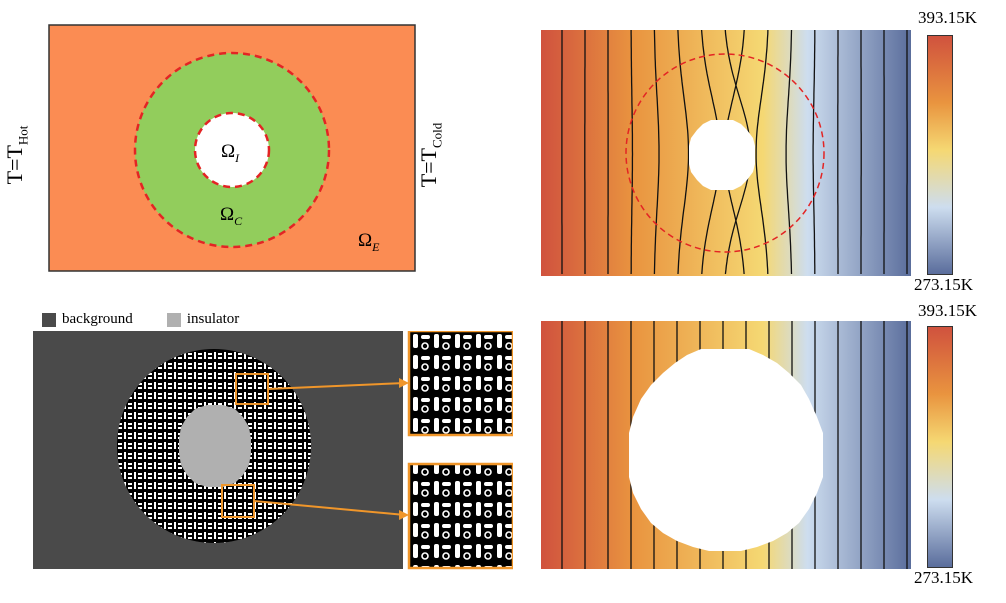 Image resolution: width=1006 pixels, height=603 pixels. What do you see at coordinates (97, 319) in the screenshot?
I see `legend-background-label: background` at bounding box center [97, 319].